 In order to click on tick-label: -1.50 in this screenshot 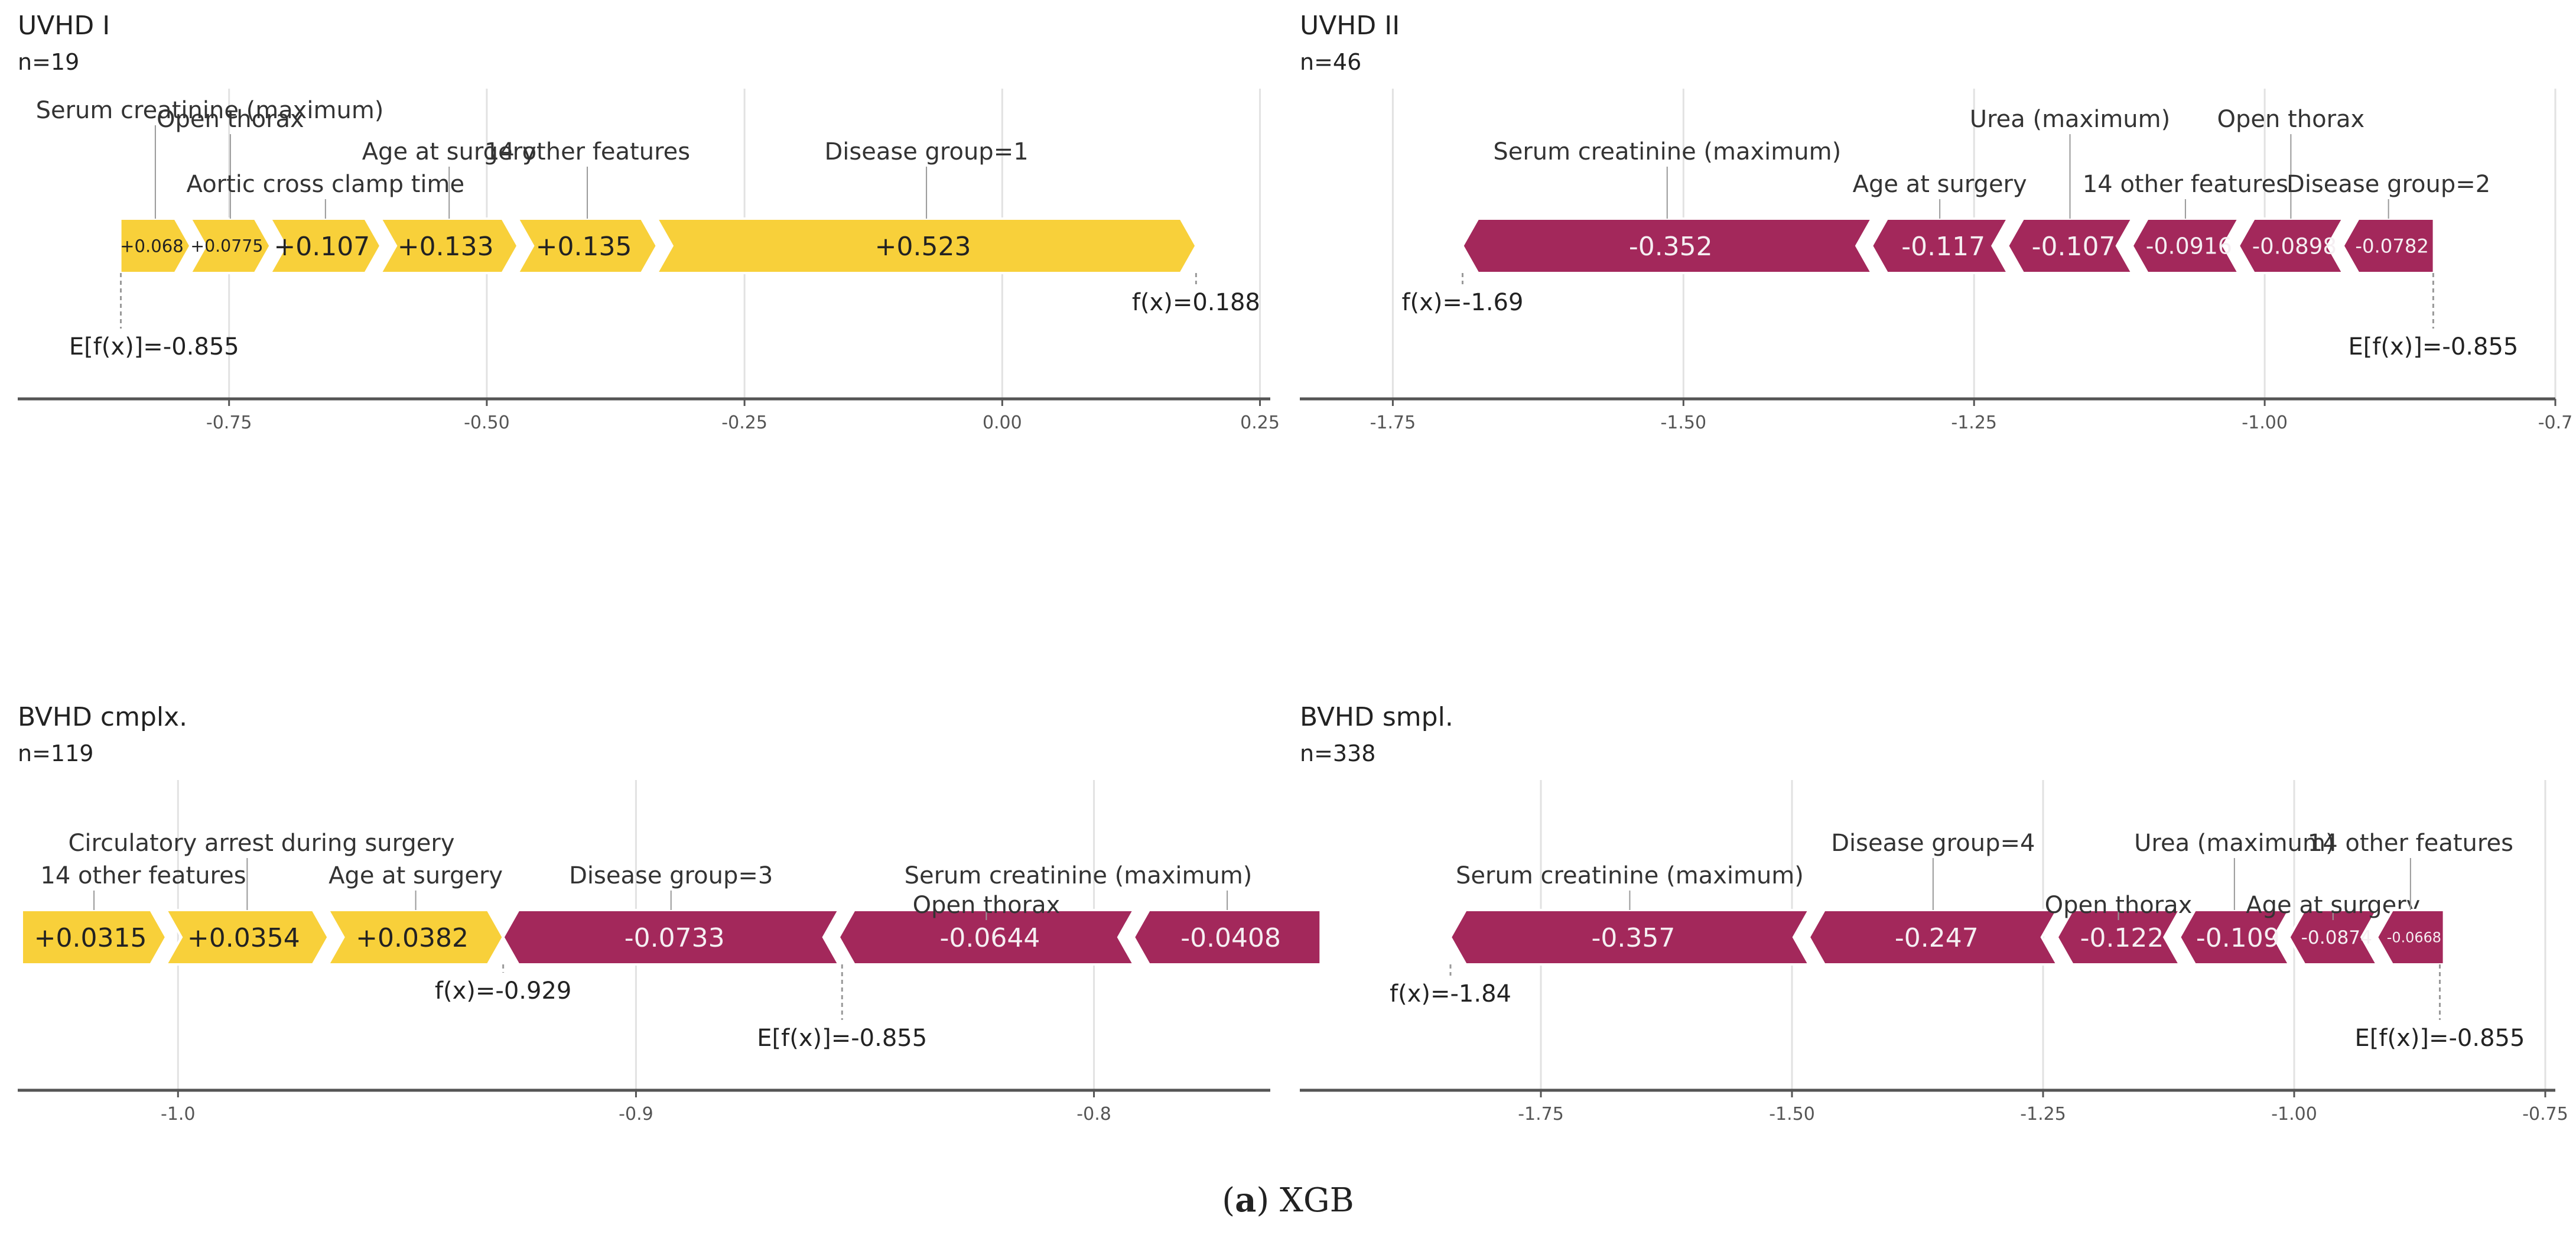, I will do `click(1792, 1114)`.